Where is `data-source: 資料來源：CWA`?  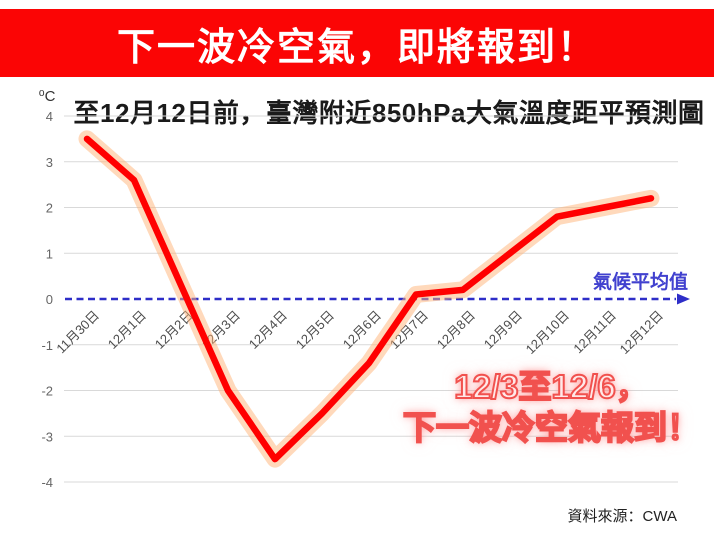 data-source: 資料來源：CWA is located at coordinates (622, 516).